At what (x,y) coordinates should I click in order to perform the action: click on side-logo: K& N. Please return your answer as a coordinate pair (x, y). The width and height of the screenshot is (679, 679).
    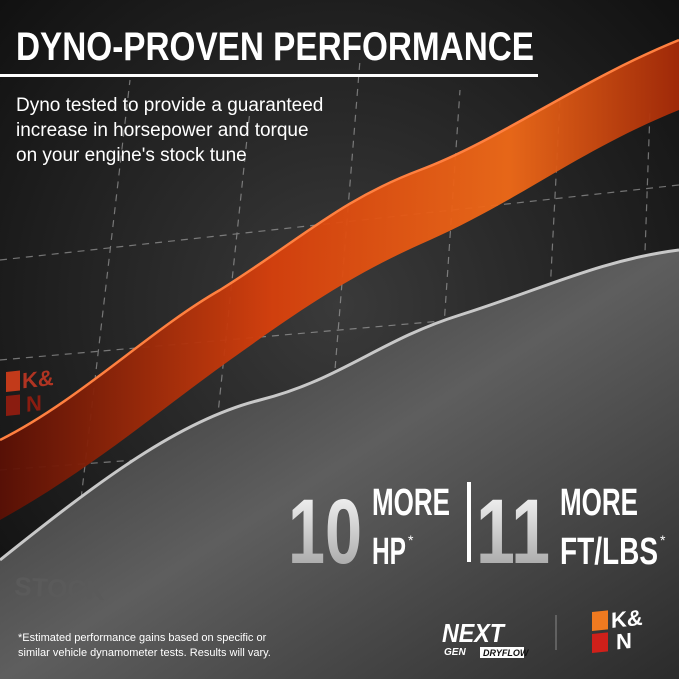
    Looking at the image, I should click on (30, 391).